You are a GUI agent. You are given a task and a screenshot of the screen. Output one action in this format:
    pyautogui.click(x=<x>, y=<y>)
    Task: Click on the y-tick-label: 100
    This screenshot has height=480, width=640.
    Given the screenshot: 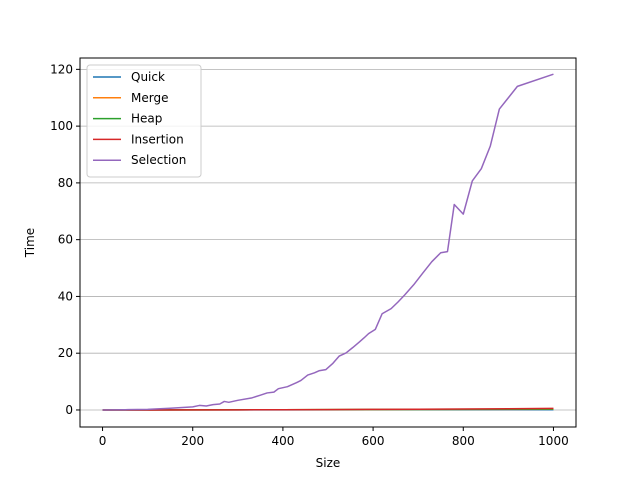 What is the action you would take?
    pyautogui.click(x=61, y=126)
    